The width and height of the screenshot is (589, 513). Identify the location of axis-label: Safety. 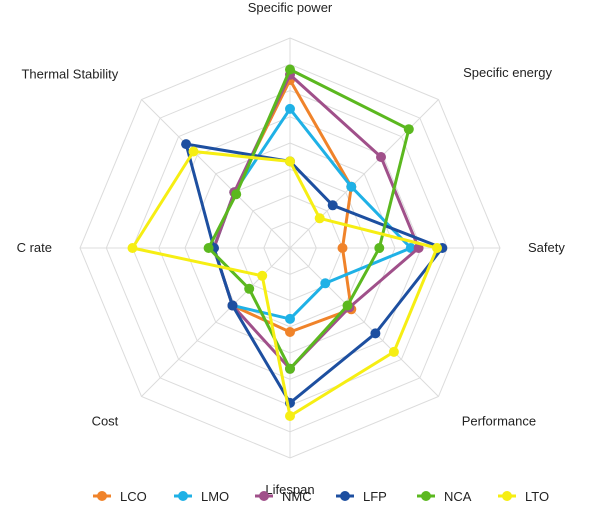
(546, 247).